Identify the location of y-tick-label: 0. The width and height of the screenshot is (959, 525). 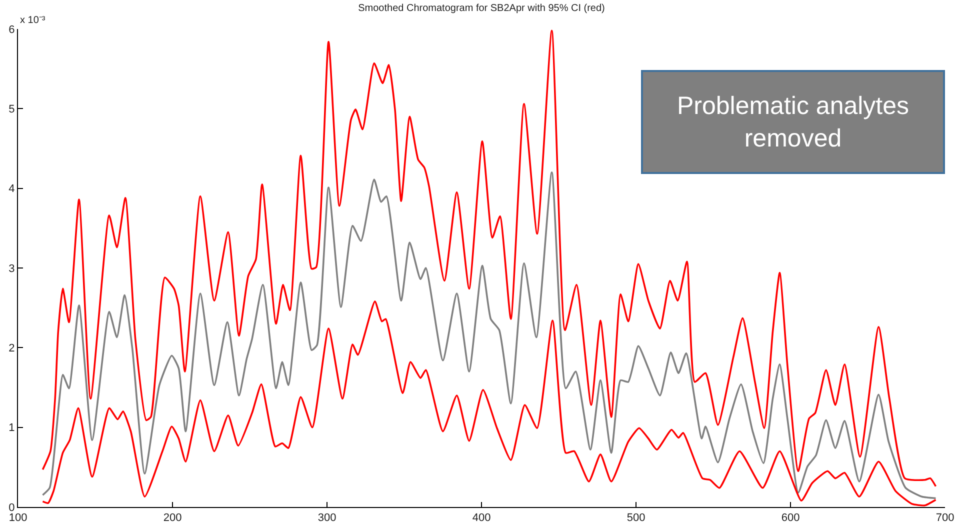
(11, 508).